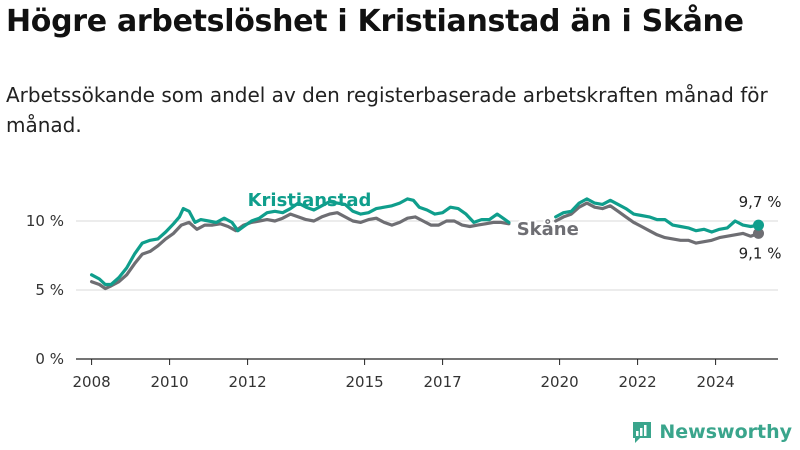 This screenshot has width=800, height=450. What do you see at coordinates (760, 202) in the screenshot?
I see `end-value-label-kristianstad: 9,7 %` at bounding box center [760, 202].